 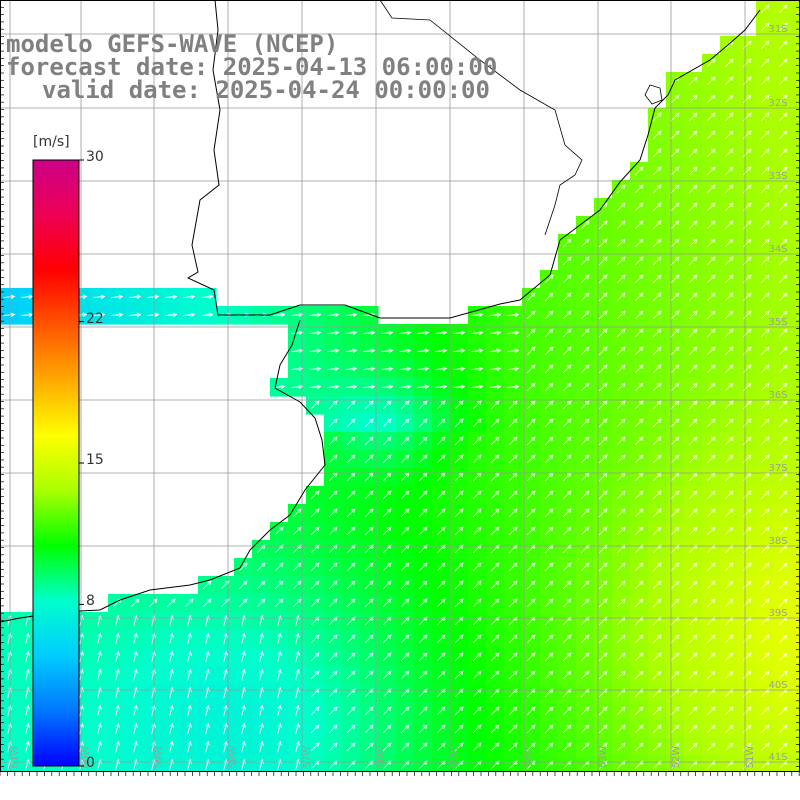 I want to click on colorbar-unit-label: [m/s], so click(x=51, y=142).